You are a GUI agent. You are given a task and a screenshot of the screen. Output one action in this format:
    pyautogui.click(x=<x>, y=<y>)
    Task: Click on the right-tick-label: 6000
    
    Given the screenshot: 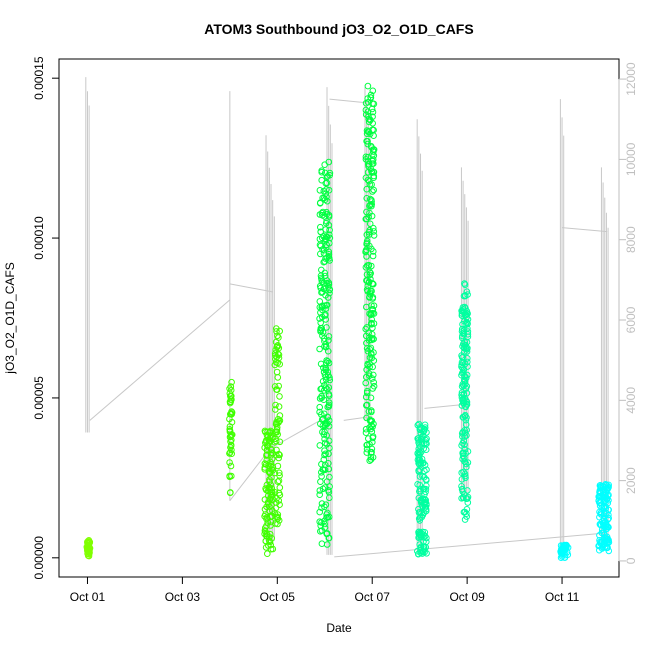 What is the action you would take?
    pyautogui.click(x=631, y=319)
    